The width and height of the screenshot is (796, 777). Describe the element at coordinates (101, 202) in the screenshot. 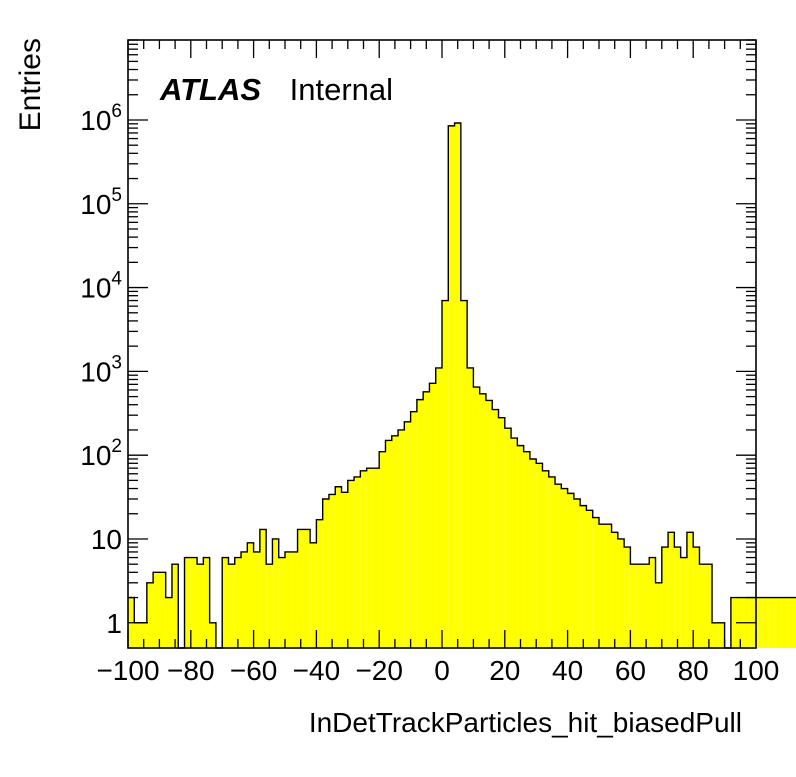

I see `y-tick-label: 10⁵` at that location.